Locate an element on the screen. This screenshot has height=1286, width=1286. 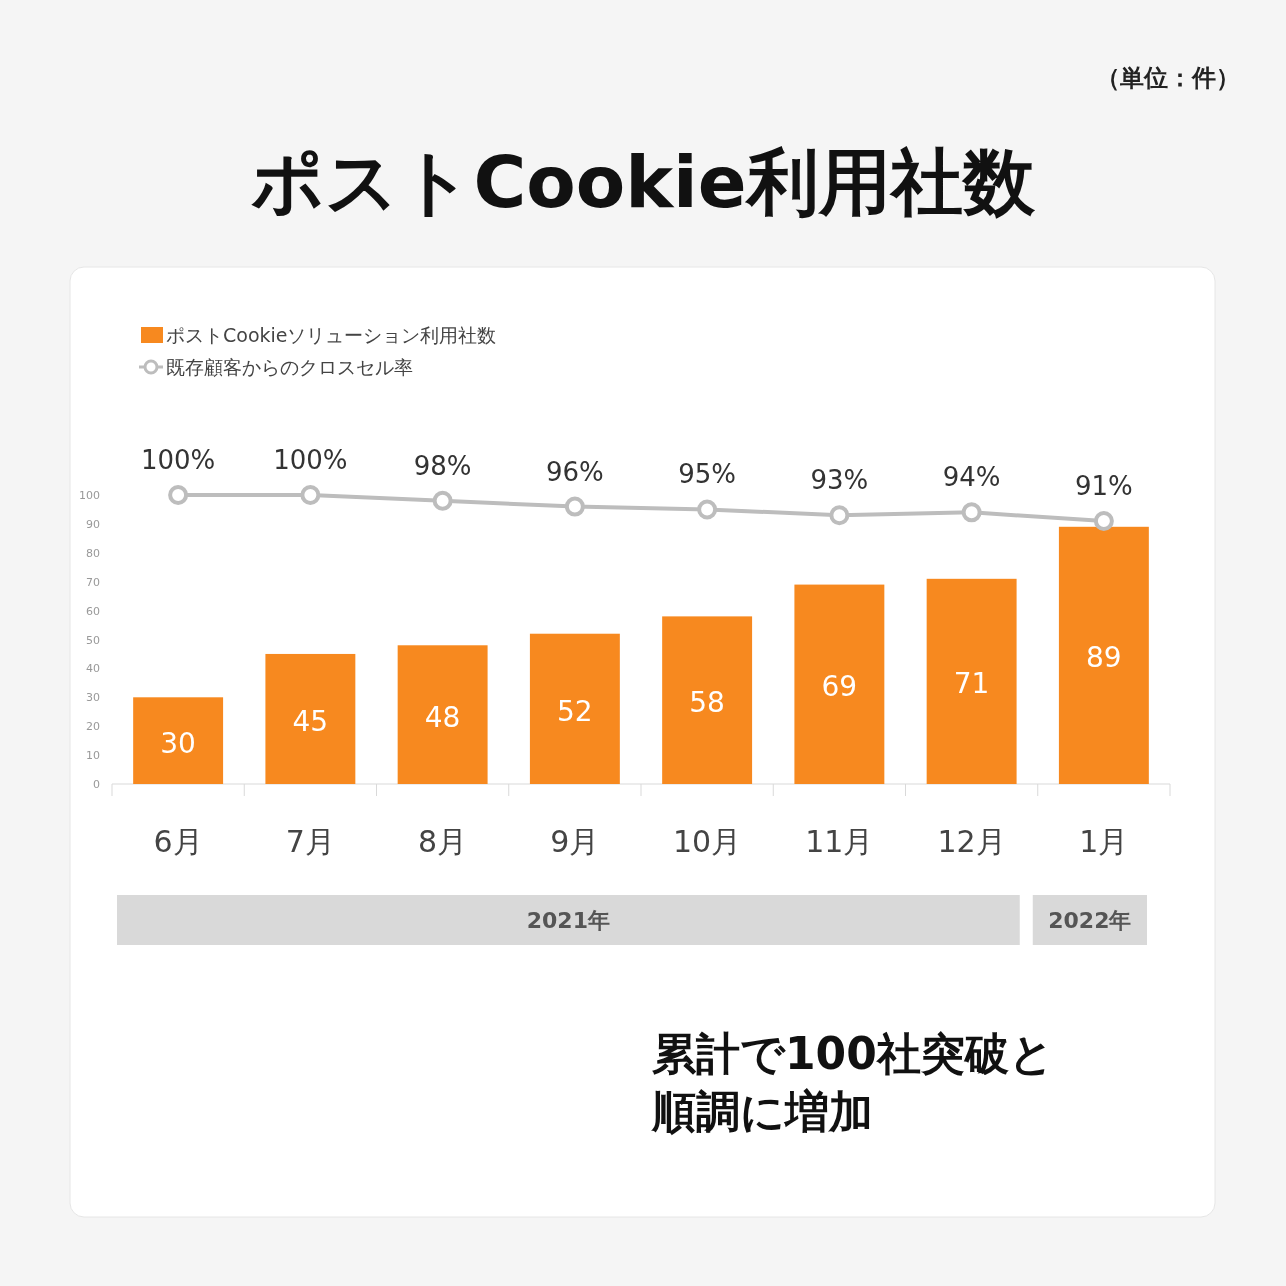
text: 2022年 is located at coordinates (1090, 920).